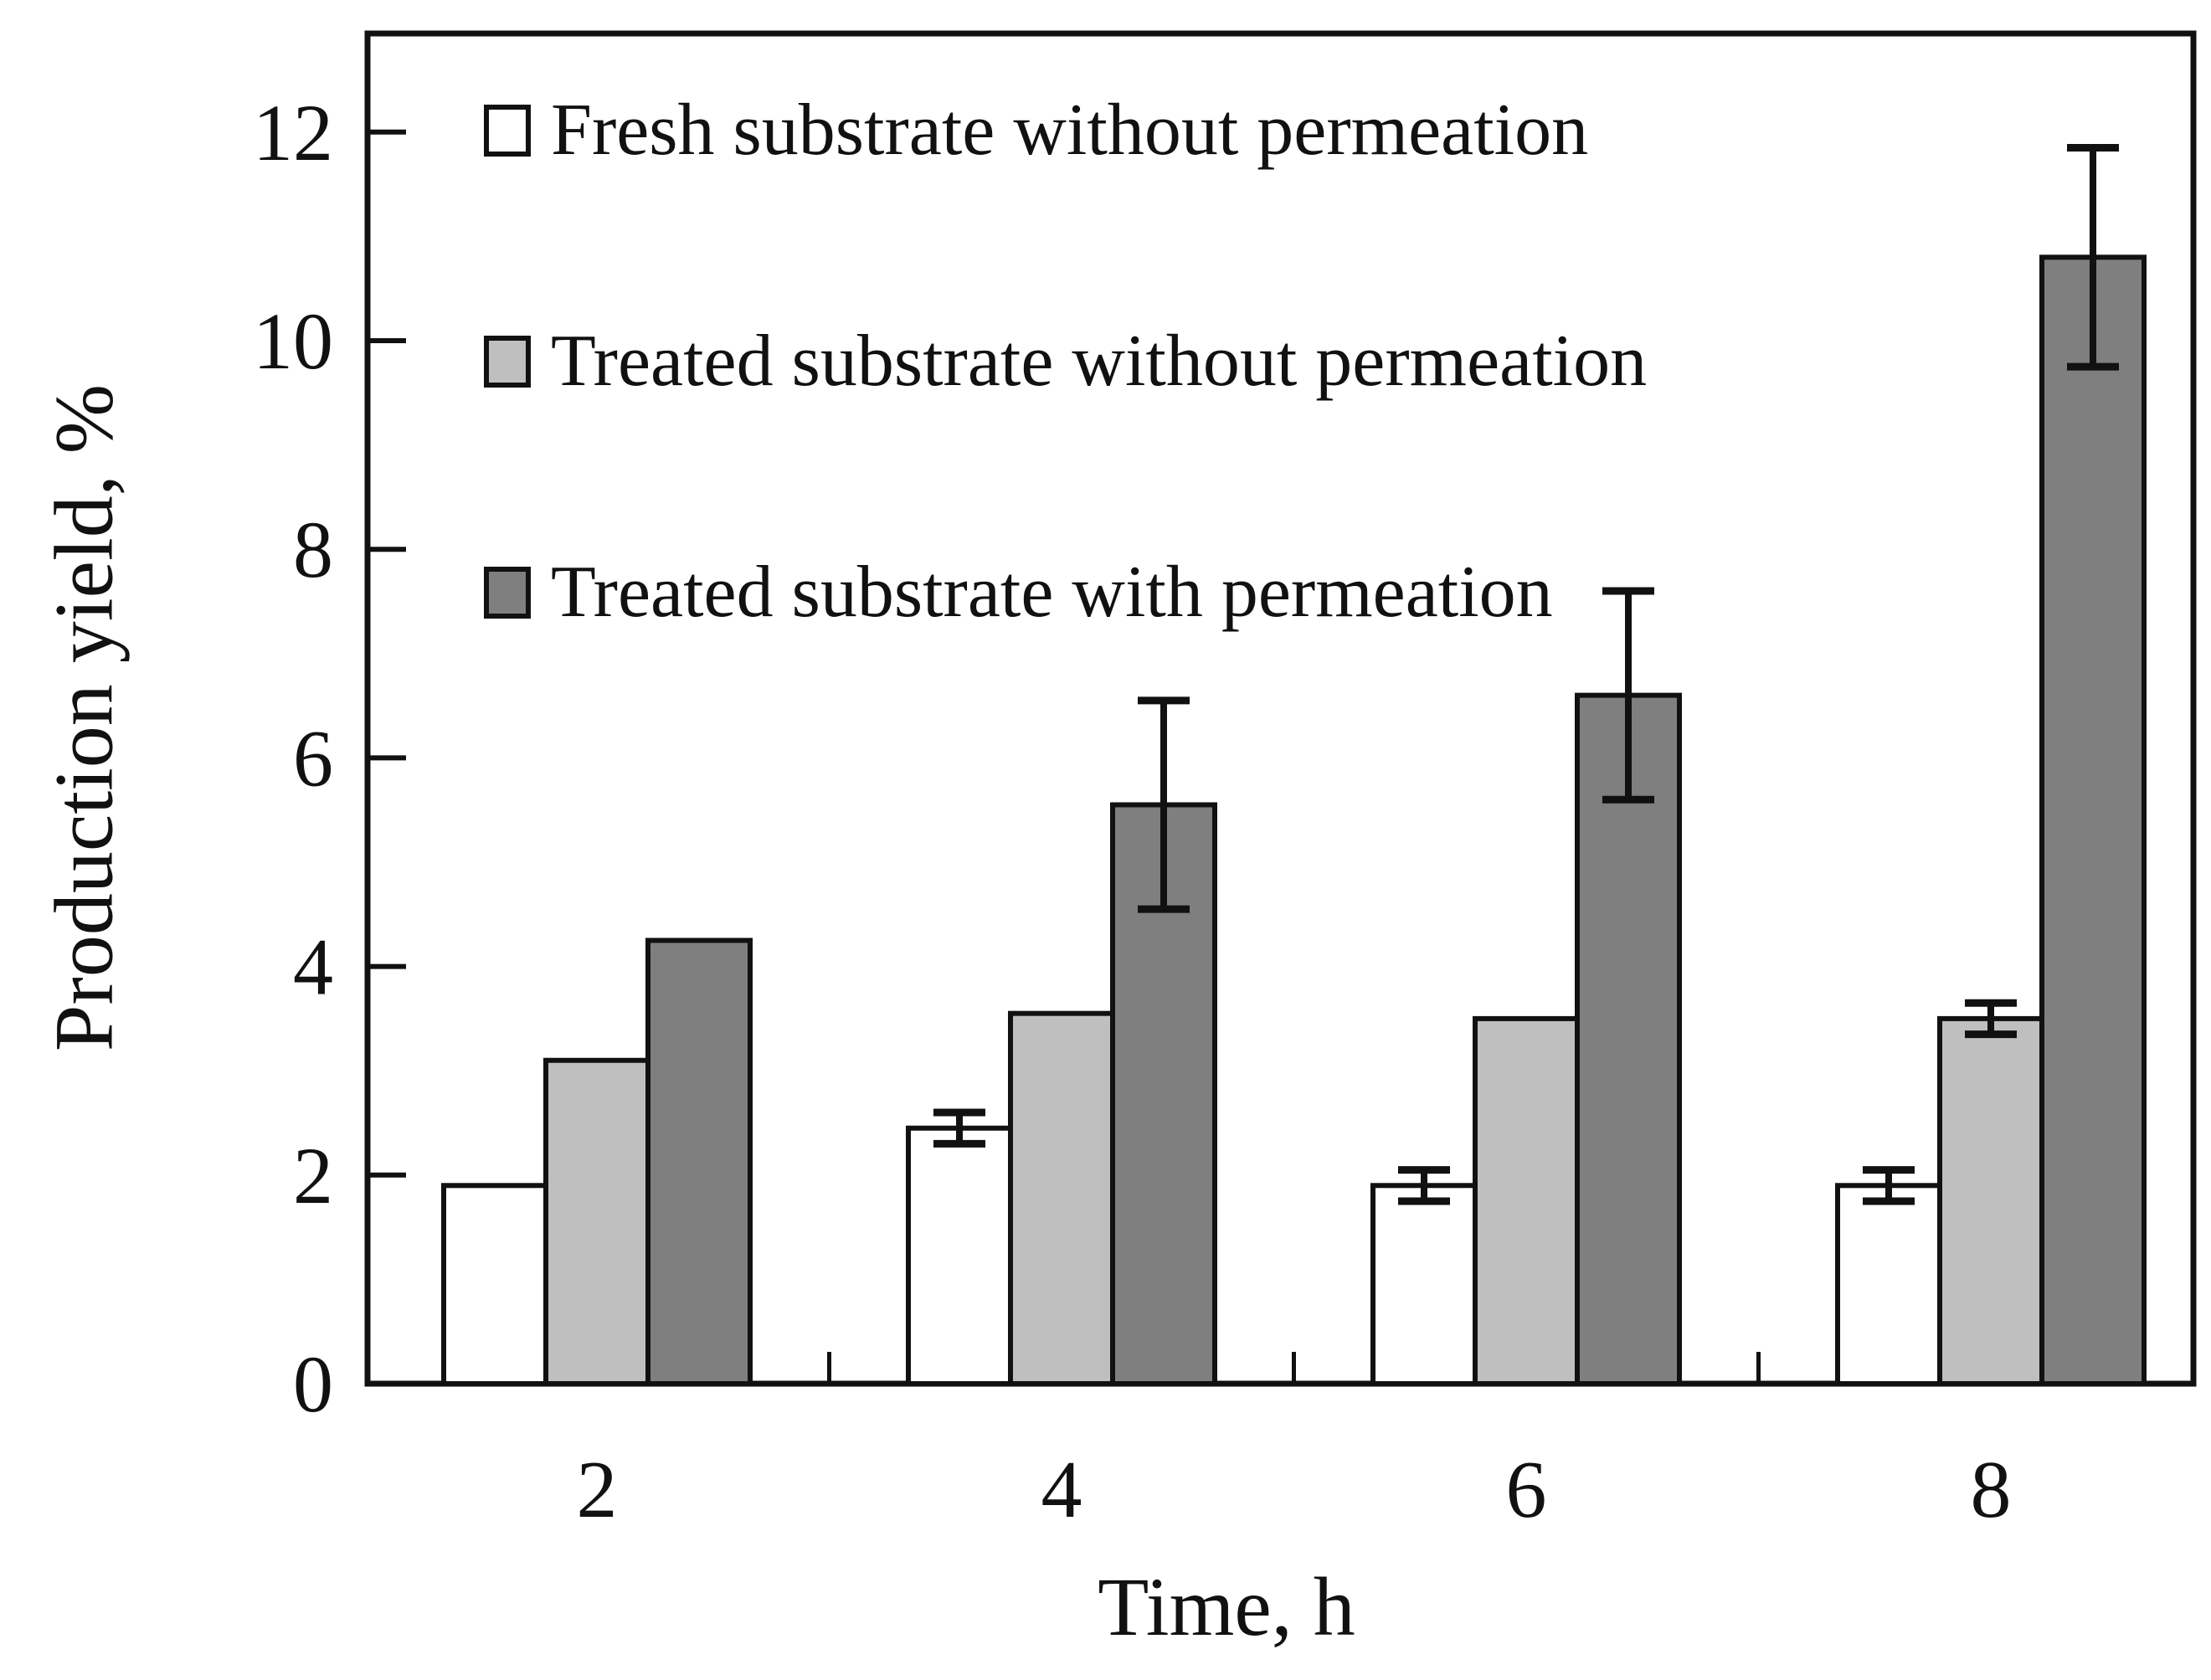 This screenshot has height=1680, width=2211. I want to click on x-tick-label: 6, so click(1526, 1490).